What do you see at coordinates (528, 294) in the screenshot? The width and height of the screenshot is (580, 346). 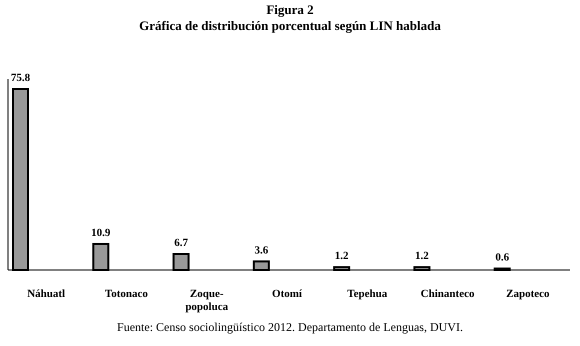 I see `x-tick-label: Zapoteco` at bounding box center [528, 294].